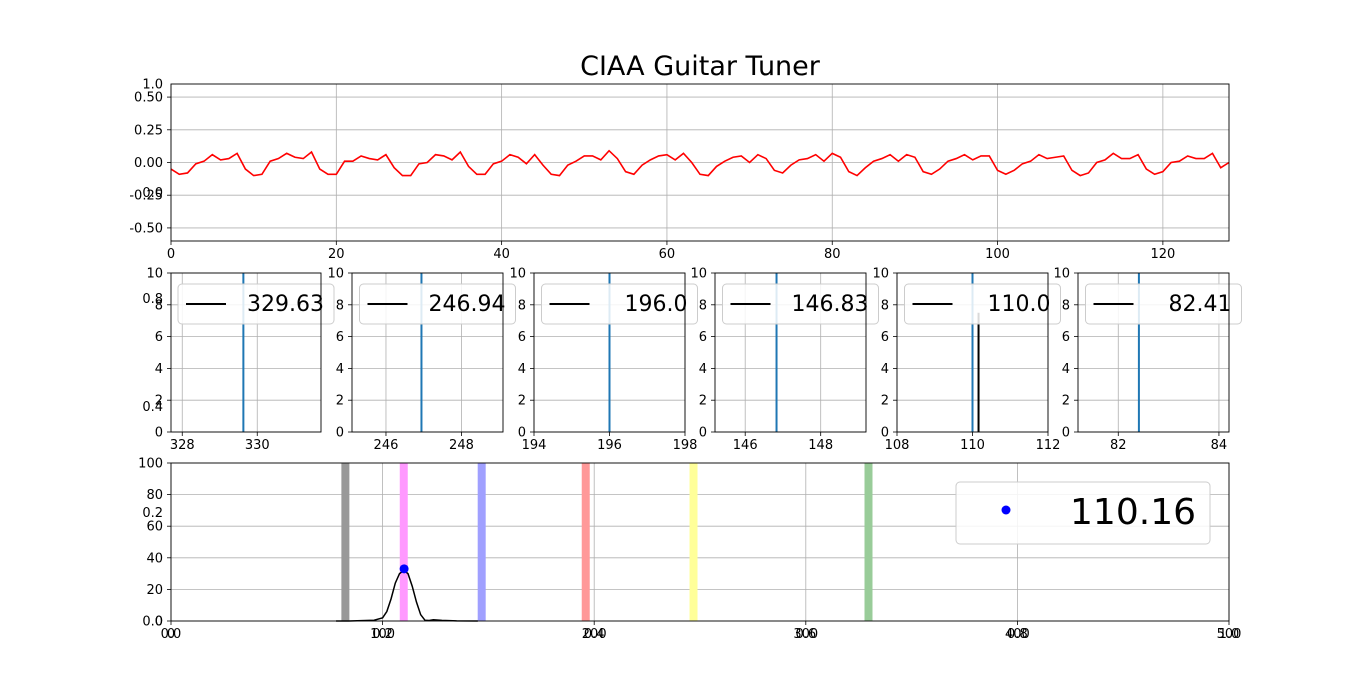 The height and width of the screenshot is (698, 1366). Describe the element at coordinates (386, 445) in the screenshot. I see `x-tick-label: 246` at that location.